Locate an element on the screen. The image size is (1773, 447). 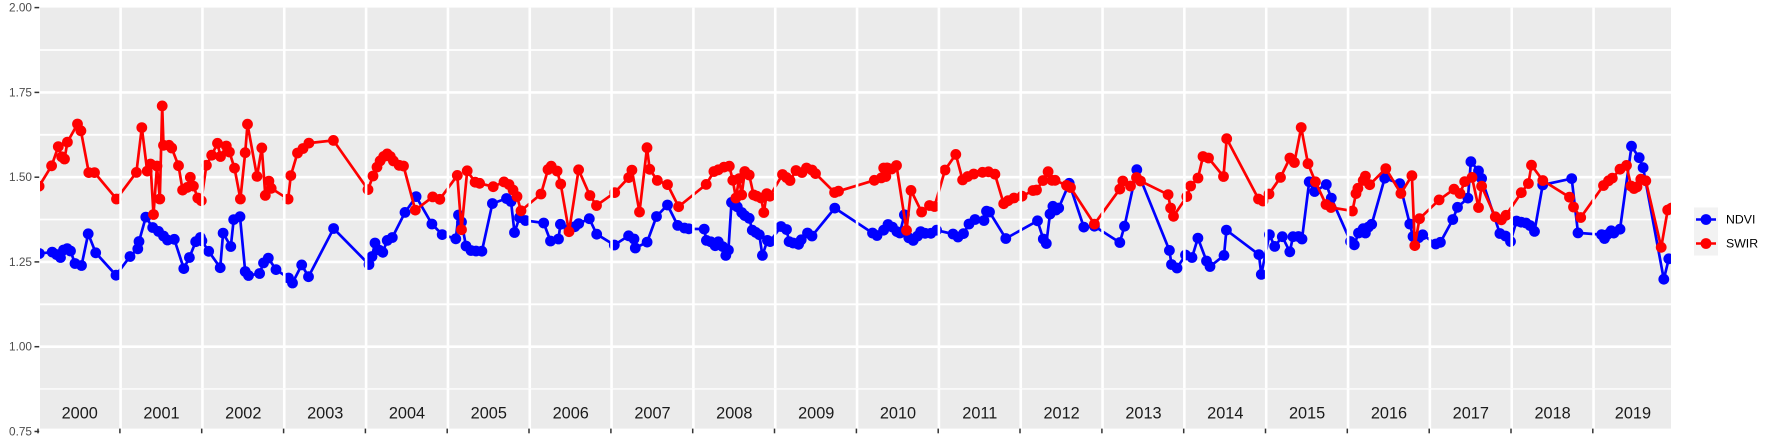
svg-text: 2016 is located at coordinates (1389, 414).